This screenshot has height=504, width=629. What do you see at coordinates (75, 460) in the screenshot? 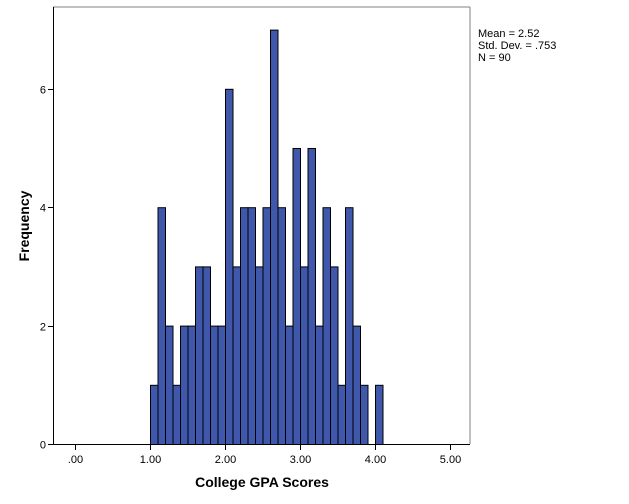
I see `x-tick-label: .00` at bounding box center [75, 460].